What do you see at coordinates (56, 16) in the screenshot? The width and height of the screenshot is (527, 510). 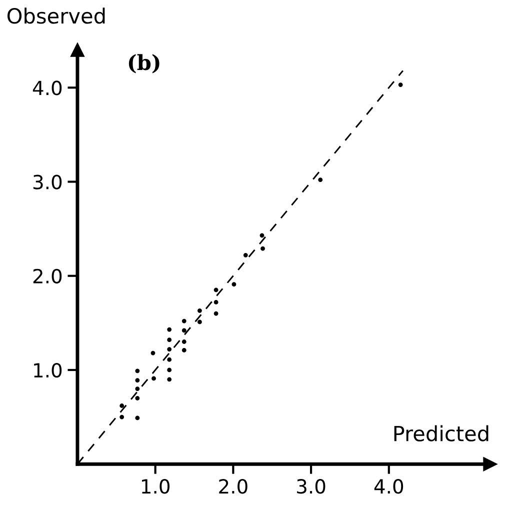 I see `y-axis-title: Observed` at bounding box center [56, 16].